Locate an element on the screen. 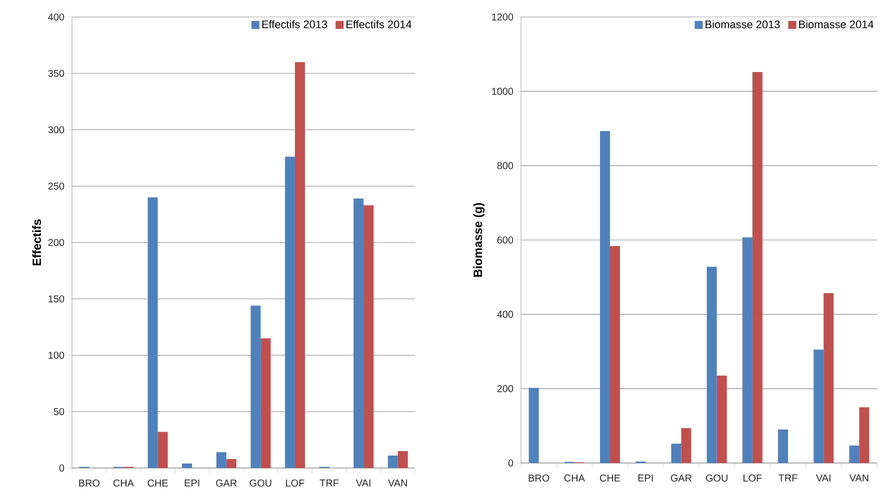  y-tick-label: 50 is located at coordinates (59, 412).